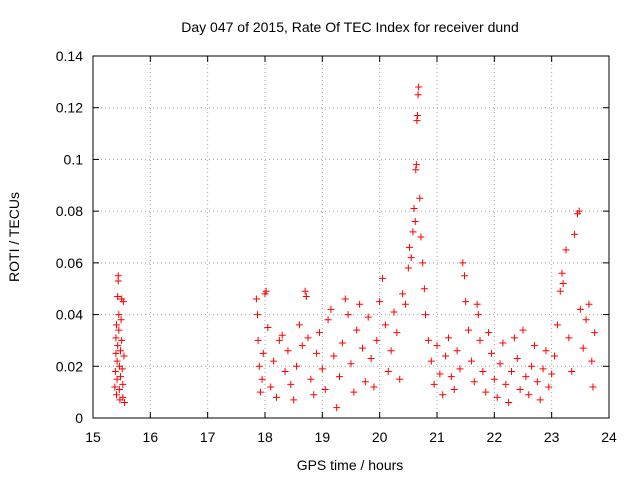  I want to click on y-axis-label: ROTI / TECUs, so click(14, 237).